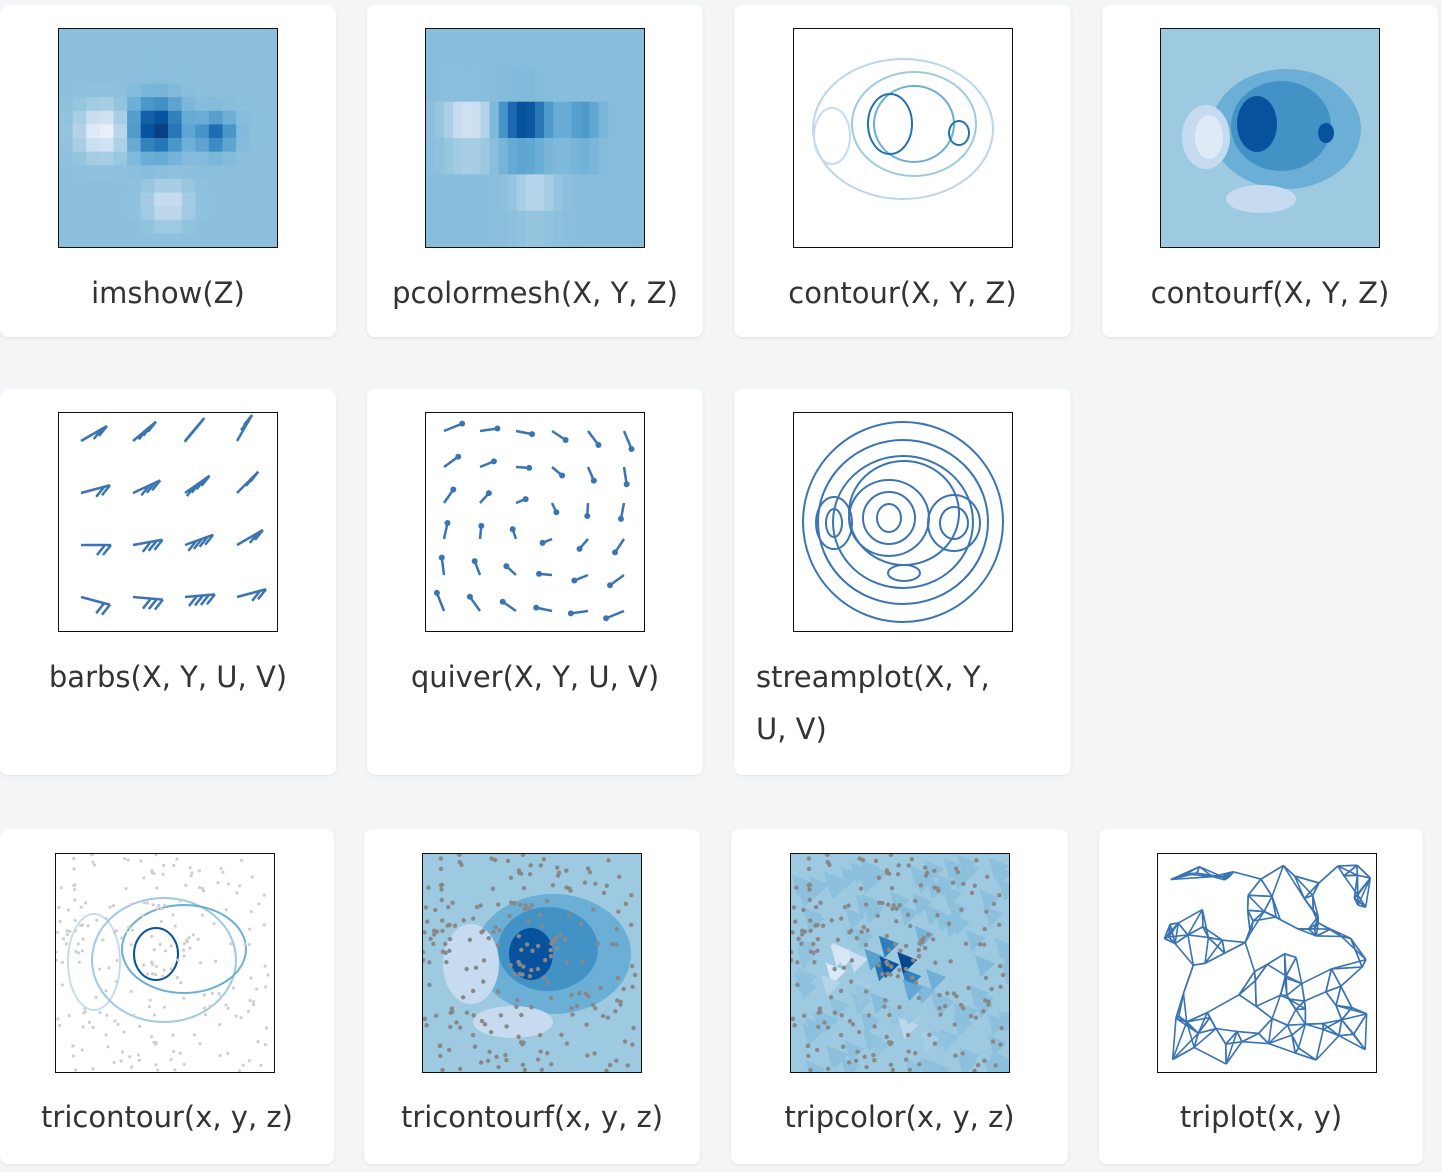 The width and height of the screenshot is (1442, 1172). Describe the element at coordinates (1267, 963) in the screenshot. I see `triplot-plot-thumbnail` at that location.